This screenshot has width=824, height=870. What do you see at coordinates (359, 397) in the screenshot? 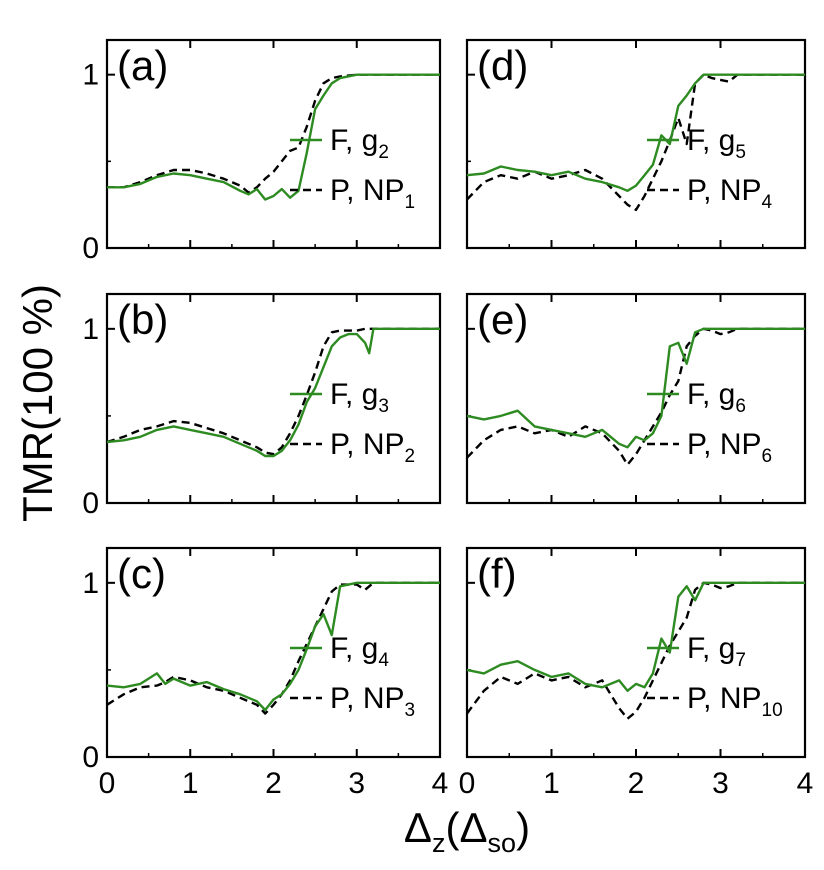
I see `legend-label: F, g3` at bounding box center [359, 397].